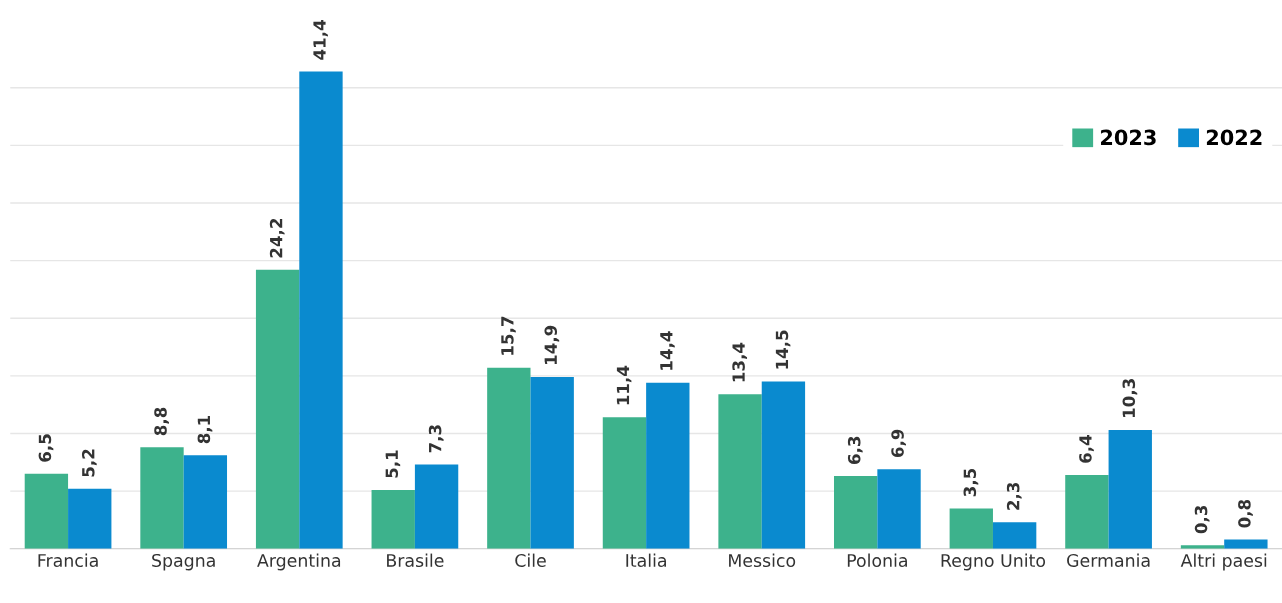  I want to click on x-tick-label: Spagna, so click(183, 562).